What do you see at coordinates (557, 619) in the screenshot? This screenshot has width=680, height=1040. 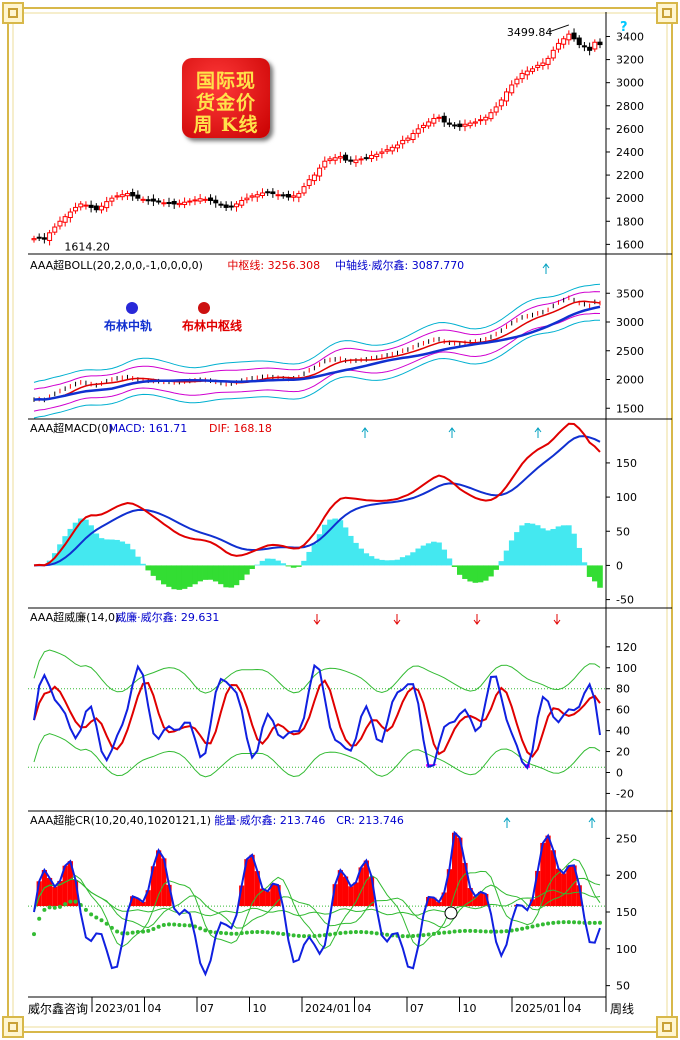 I see `sell-signal-arrow` at bounding box center [557, 619].